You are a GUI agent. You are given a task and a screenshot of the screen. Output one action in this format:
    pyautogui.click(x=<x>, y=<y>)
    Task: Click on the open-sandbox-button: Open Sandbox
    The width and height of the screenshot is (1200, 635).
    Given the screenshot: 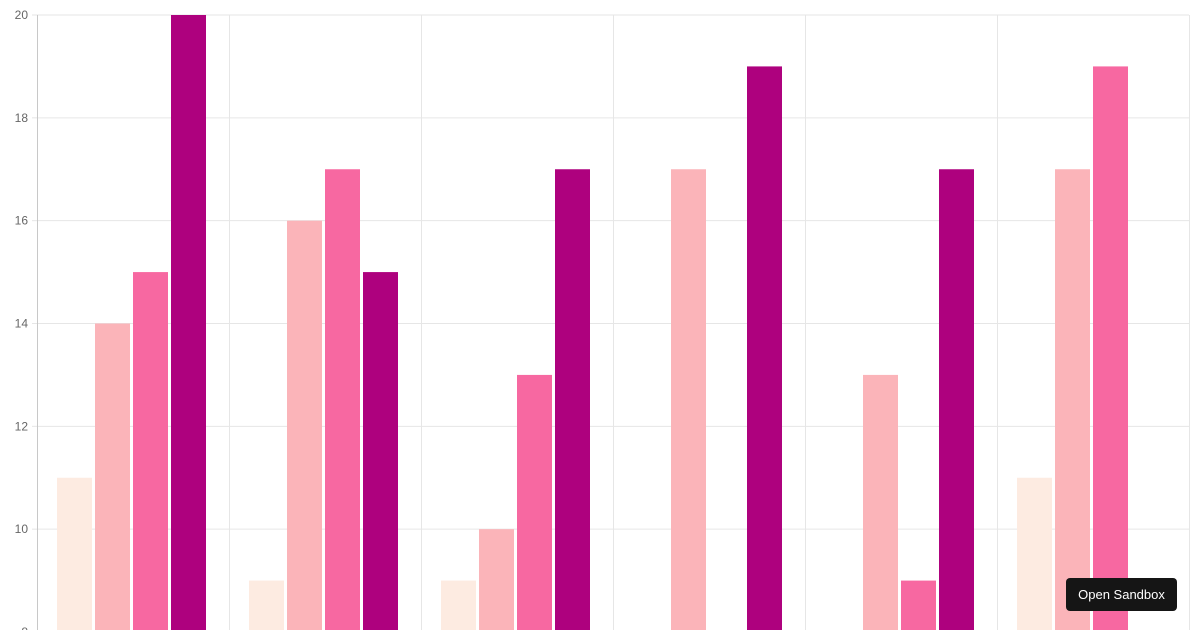 What is the action you would take?
    pyautogui.click(x=1121, y=594)
    